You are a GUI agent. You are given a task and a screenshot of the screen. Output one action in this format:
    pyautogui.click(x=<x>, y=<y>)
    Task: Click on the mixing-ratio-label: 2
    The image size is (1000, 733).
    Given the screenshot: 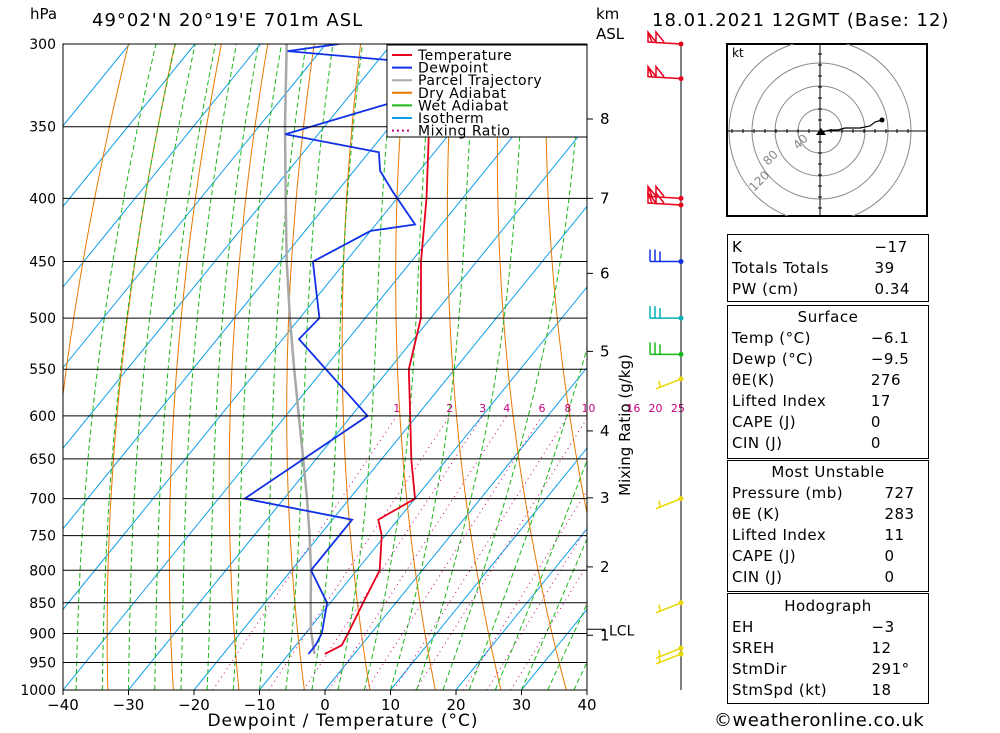 What is the action you would take?
    pyautogui.click(x=449, y=408)
    